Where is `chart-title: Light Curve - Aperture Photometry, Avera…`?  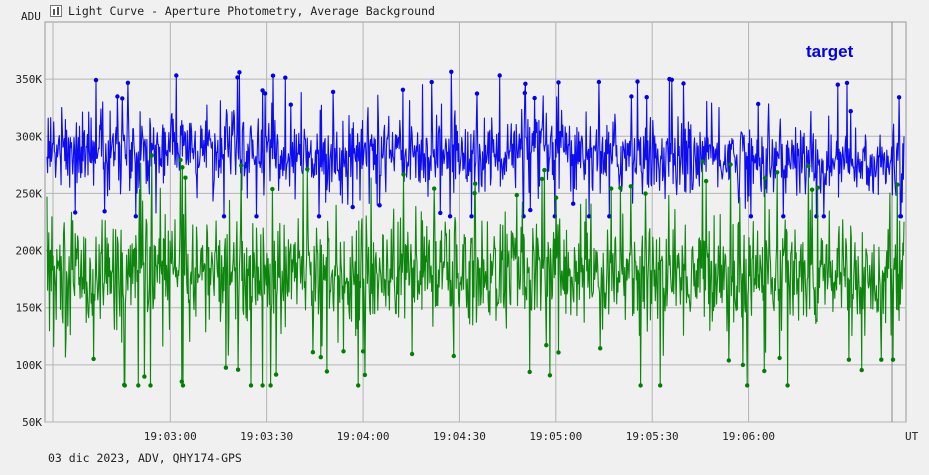 chart-title: Light Curve - Aperture Photometry, Avera… is located at coordinates (251, 11).